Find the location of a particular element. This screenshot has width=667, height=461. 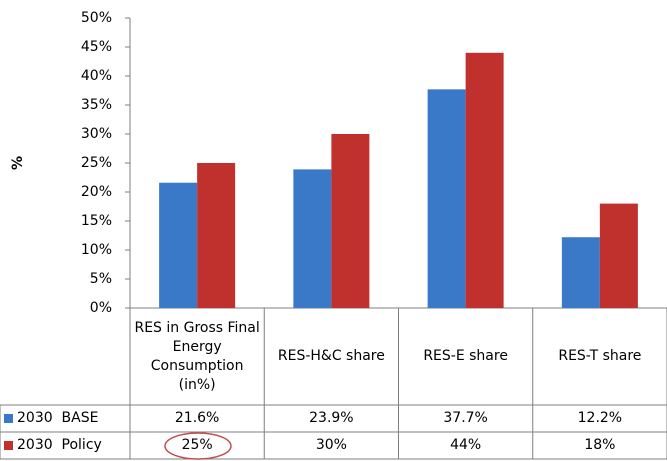

y-tick-label: 30% is located at coordinates (96, 134).